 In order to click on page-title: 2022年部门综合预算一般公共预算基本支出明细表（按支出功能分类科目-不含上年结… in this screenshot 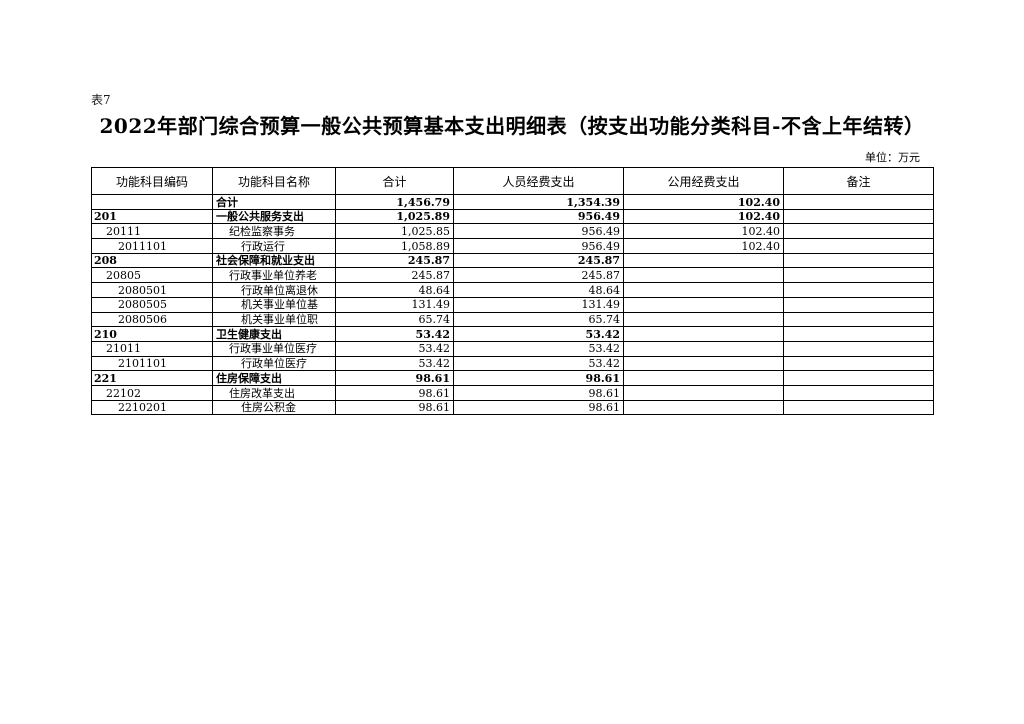, I will do `click(512, 126)`.